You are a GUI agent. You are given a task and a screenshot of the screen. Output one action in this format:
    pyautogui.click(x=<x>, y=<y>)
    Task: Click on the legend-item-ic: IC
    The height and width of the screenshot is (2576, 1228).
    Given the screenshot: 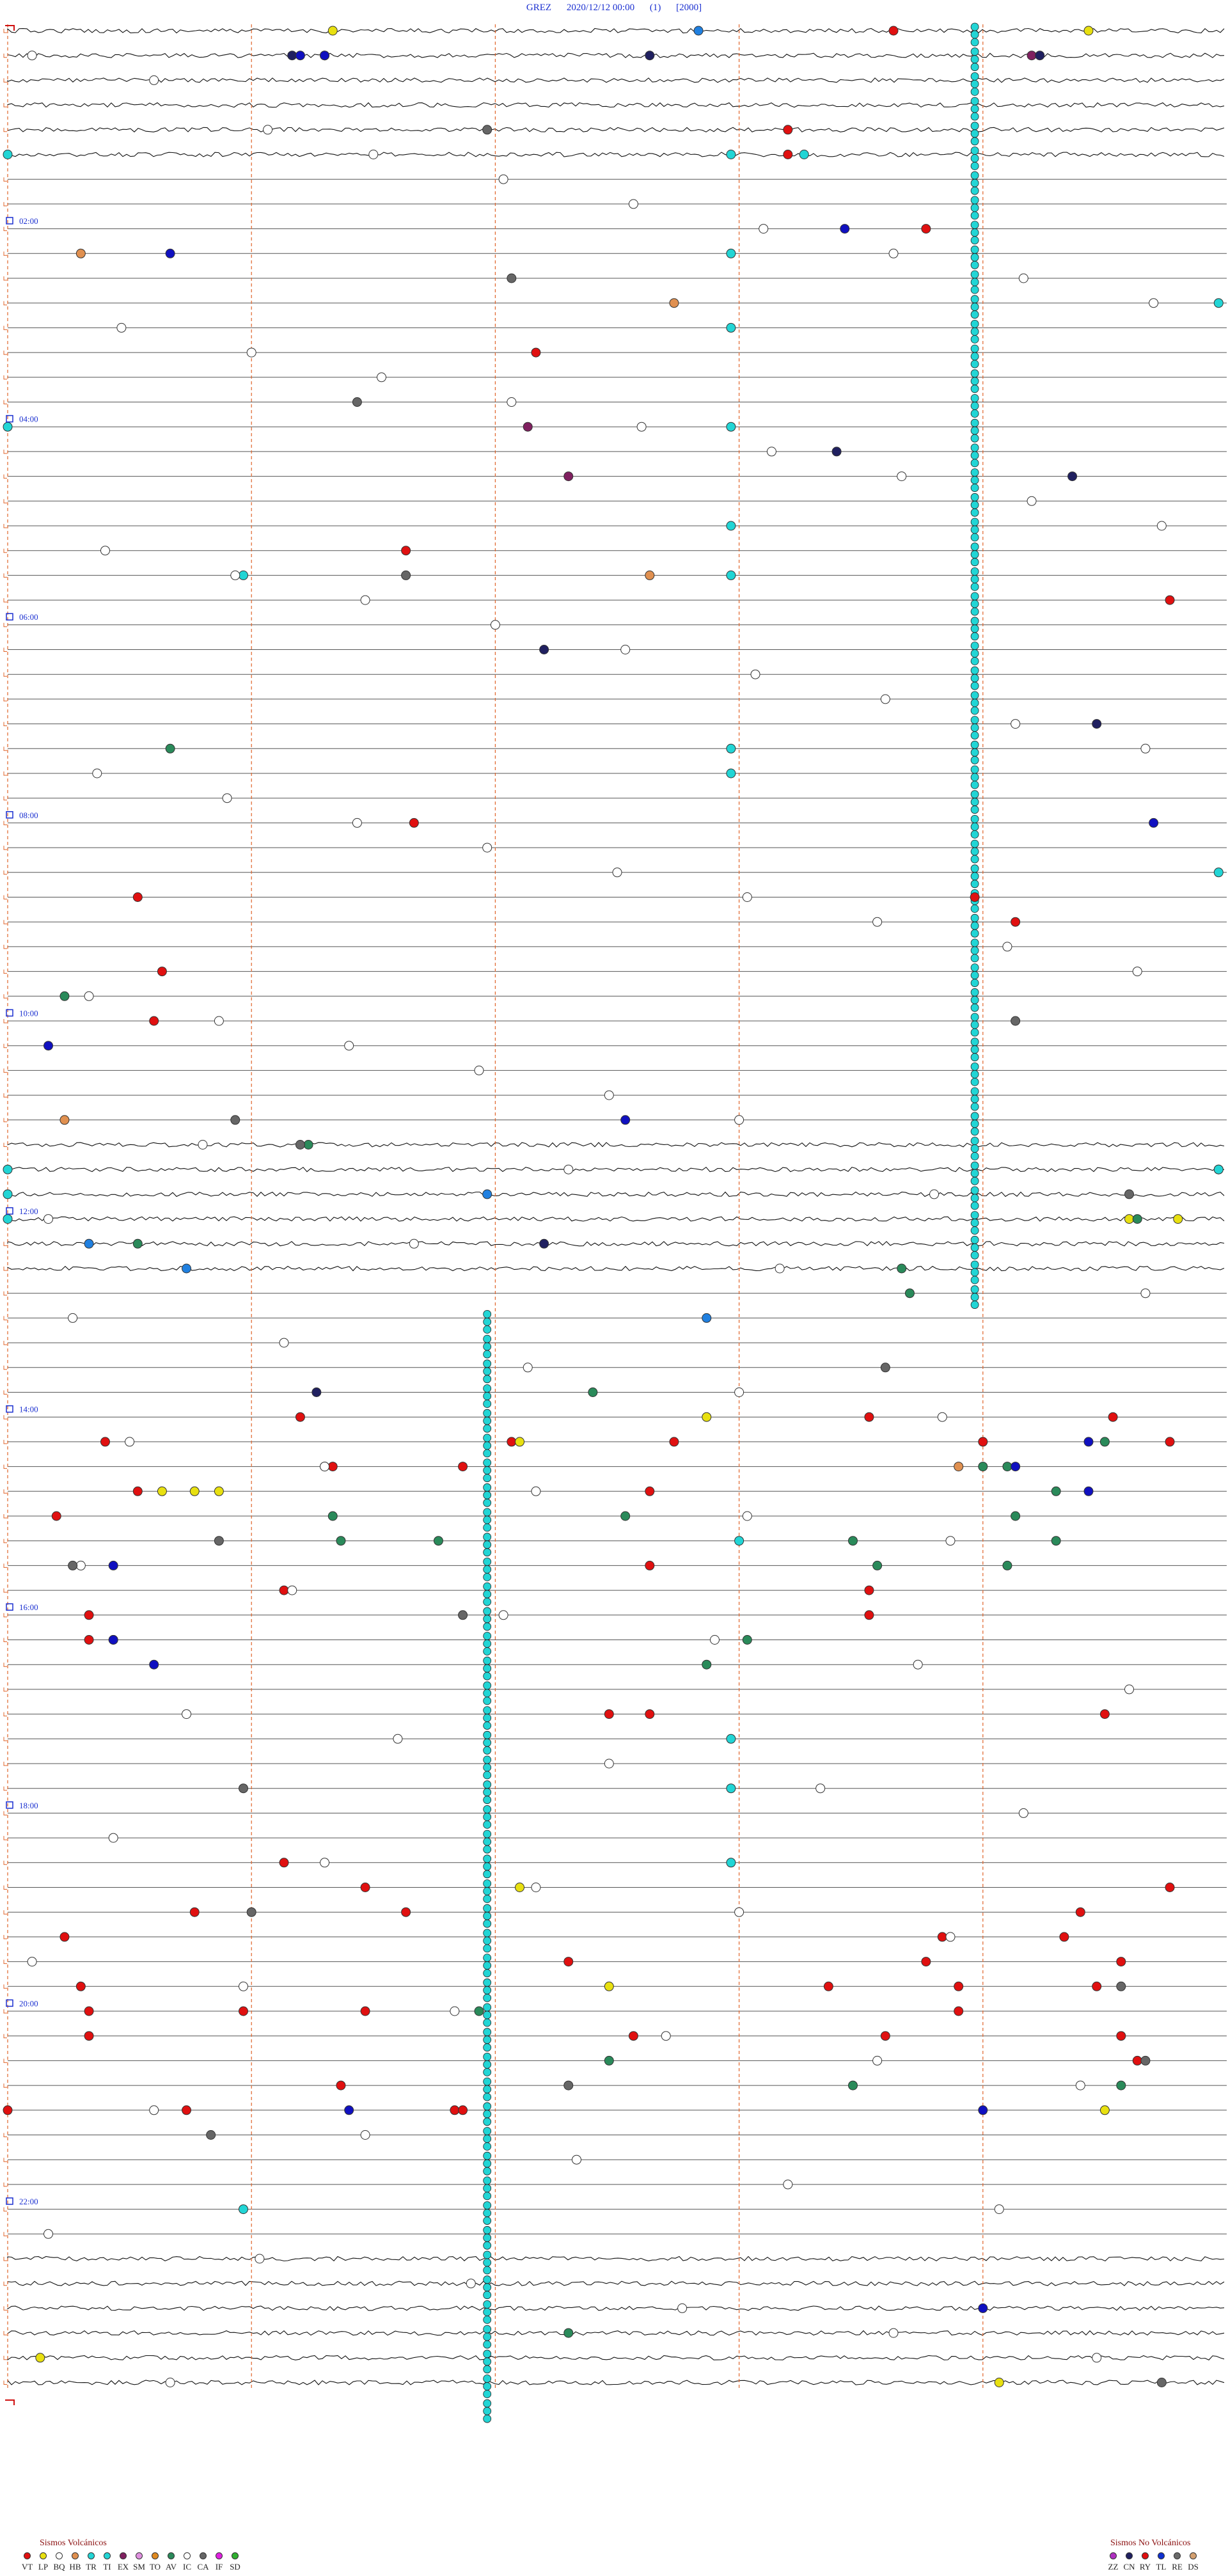 What is the action you would take?
    pyautogui.click(x=187, y=2562)
    